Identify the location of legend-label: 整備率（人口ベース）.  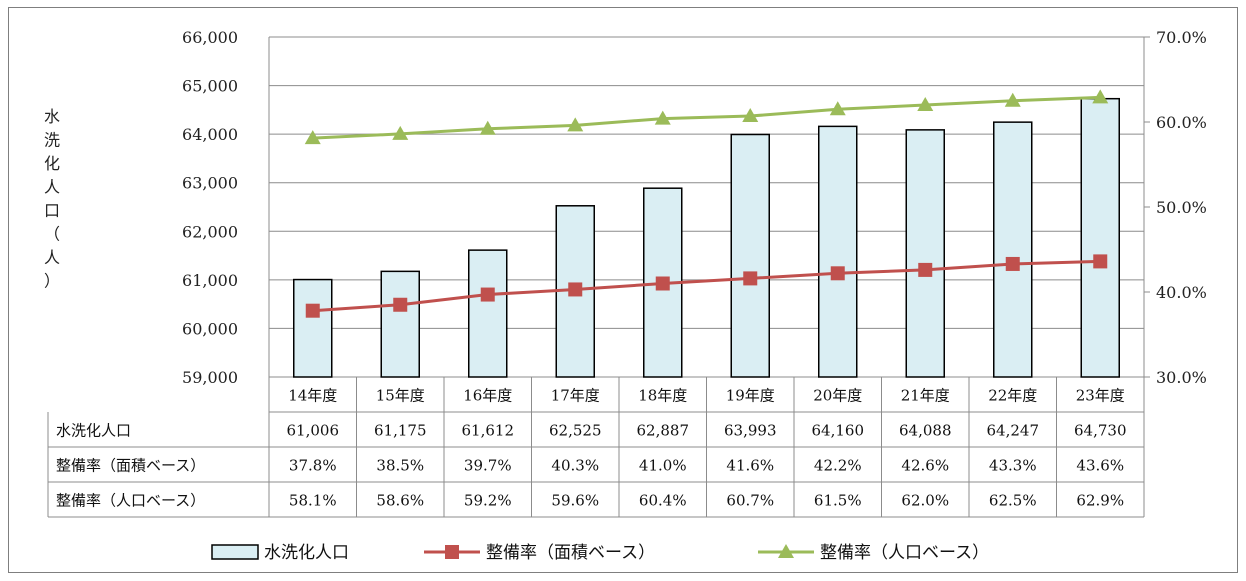
(904, 553).